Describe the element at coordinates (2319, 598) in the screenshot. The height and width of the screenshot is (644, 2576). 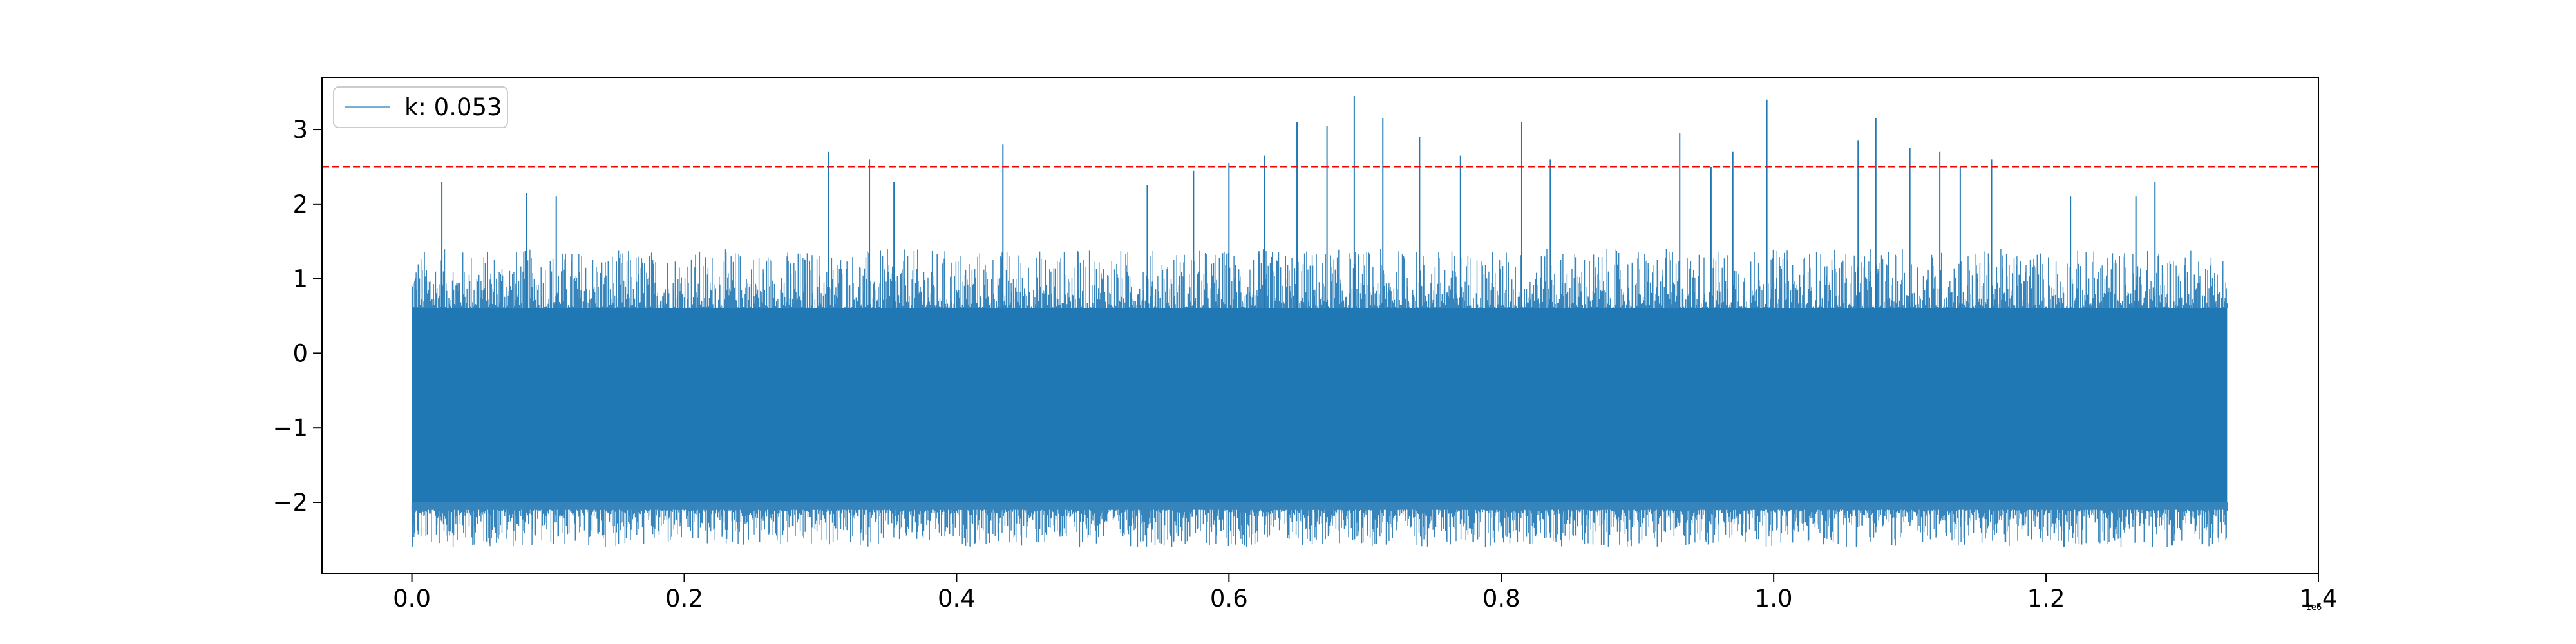
I see `x-tick-label: 1.4` at that location.